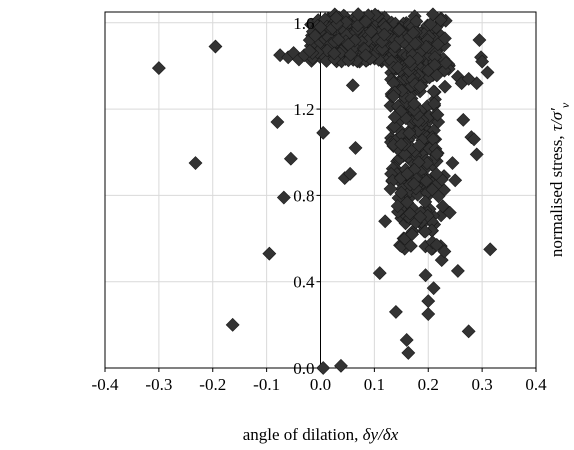  I want to click on x-tick-label: -0.4, so click(105, 384).